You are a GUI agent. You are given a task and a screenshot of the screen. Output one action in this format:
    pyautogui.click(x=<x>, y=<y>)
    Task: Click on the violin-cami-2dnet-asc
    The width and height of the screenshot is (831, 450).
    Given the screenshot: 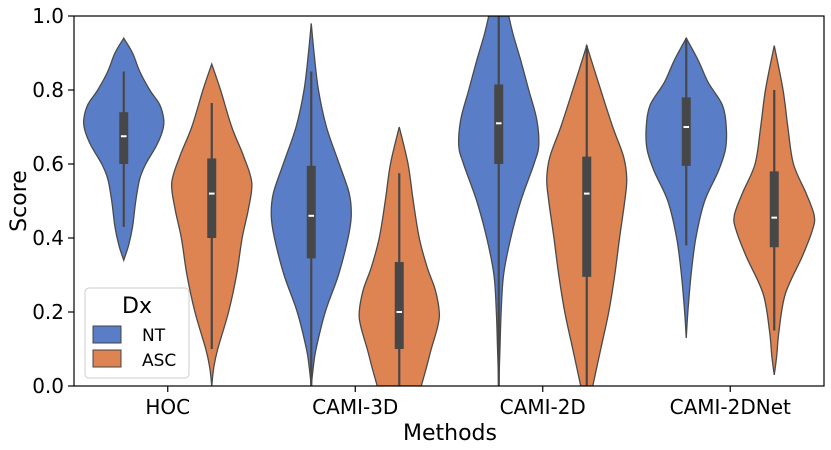 What is the action you would take?
    pyautogui.click(x=774, y=210)
    